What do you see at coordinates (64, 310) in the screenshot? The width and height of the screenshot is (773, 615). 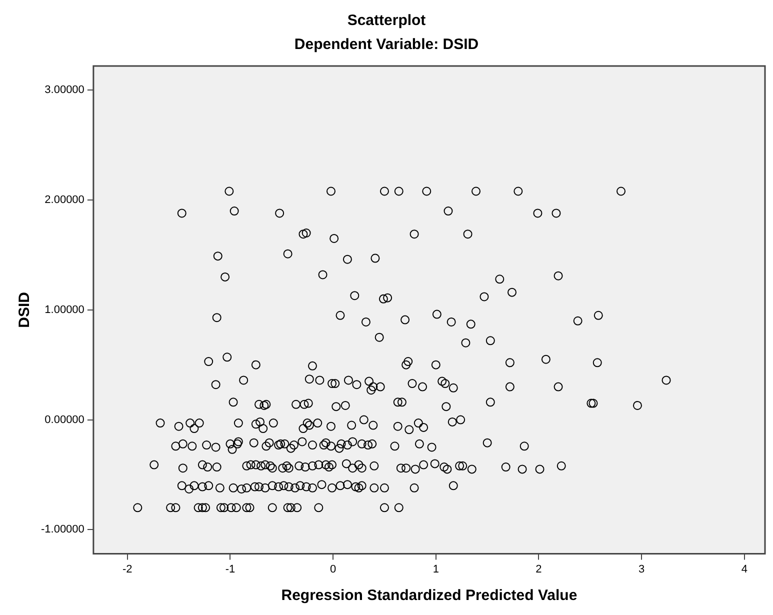 I see `y-tick-label: 1.00000` at bounding box center [64, 310].